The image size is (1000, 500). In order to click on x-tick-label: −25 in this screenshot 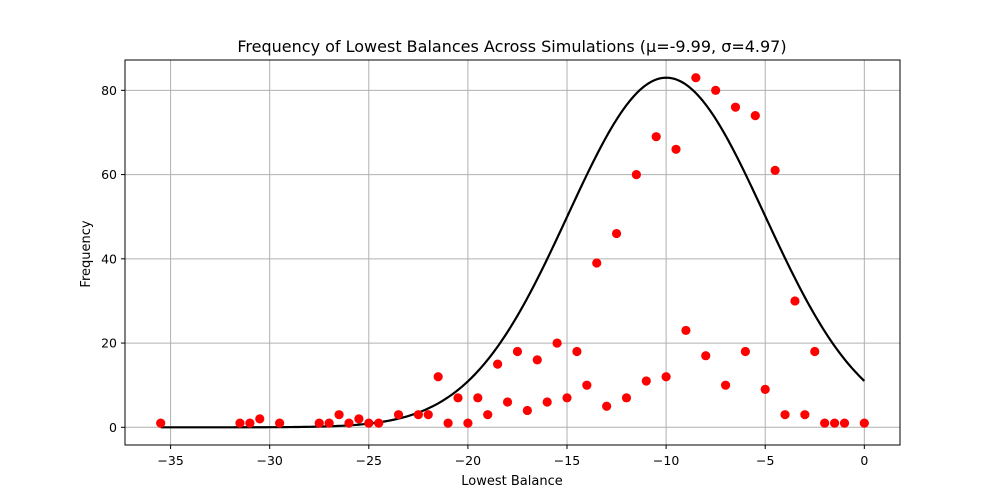, I will do `click(369, 460)`.